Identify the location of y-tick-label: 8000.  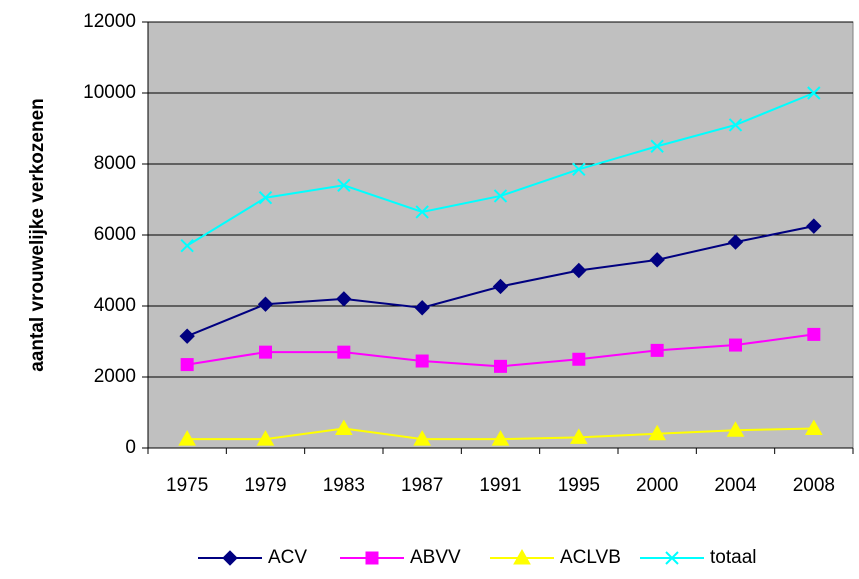
(115, 163).